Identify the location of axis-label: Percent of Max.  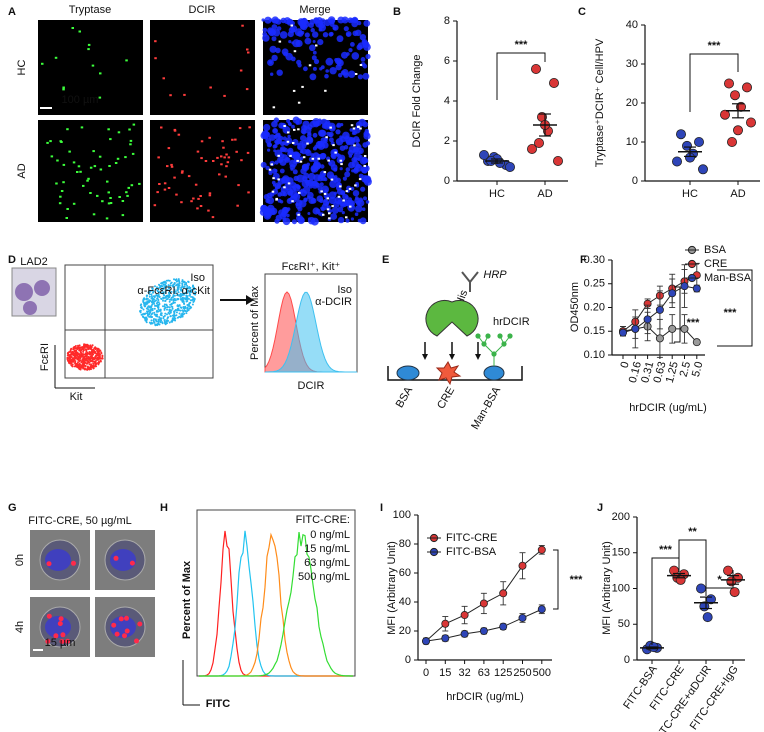
(187, 599).